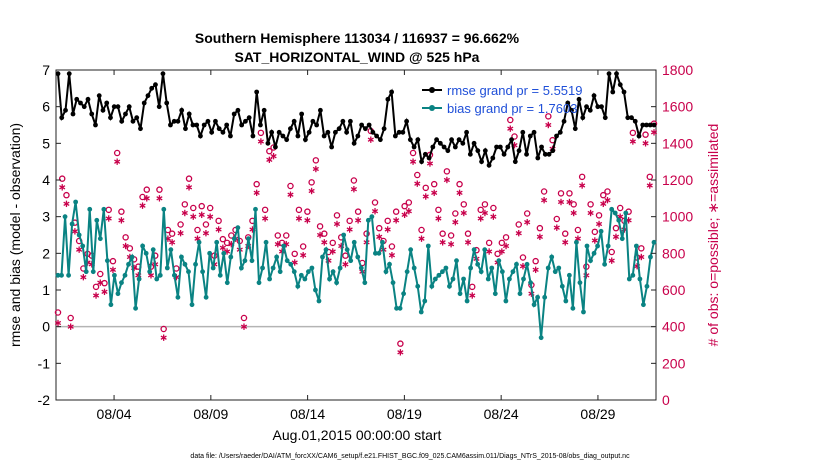 This screenshot has width=830, height=470. I want to click on y-right-tick-label: 600, so click(674, 290).